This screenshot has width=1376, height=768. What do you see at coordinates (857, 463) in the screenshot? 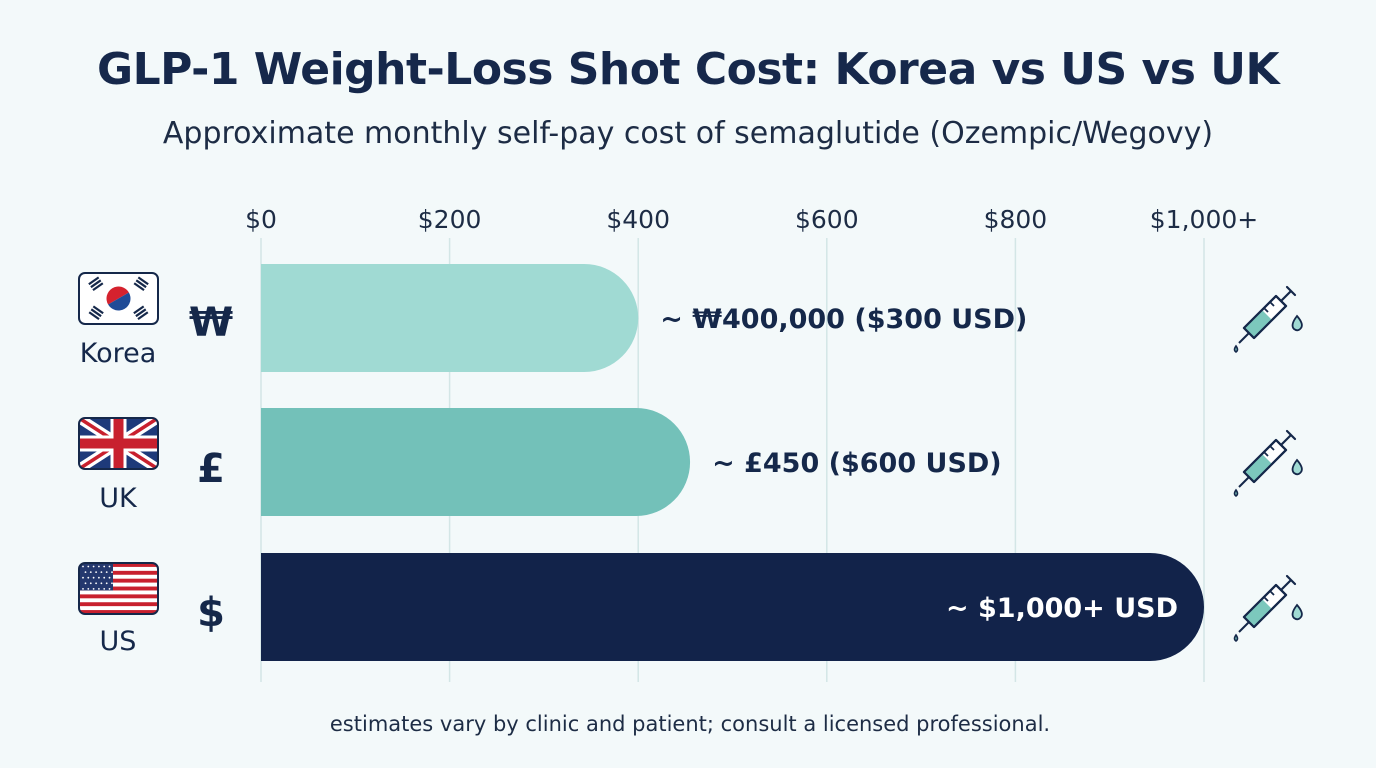
I see `value-label-uk: ~ £450 ($600 USD)` at bounding box center [857, 463].